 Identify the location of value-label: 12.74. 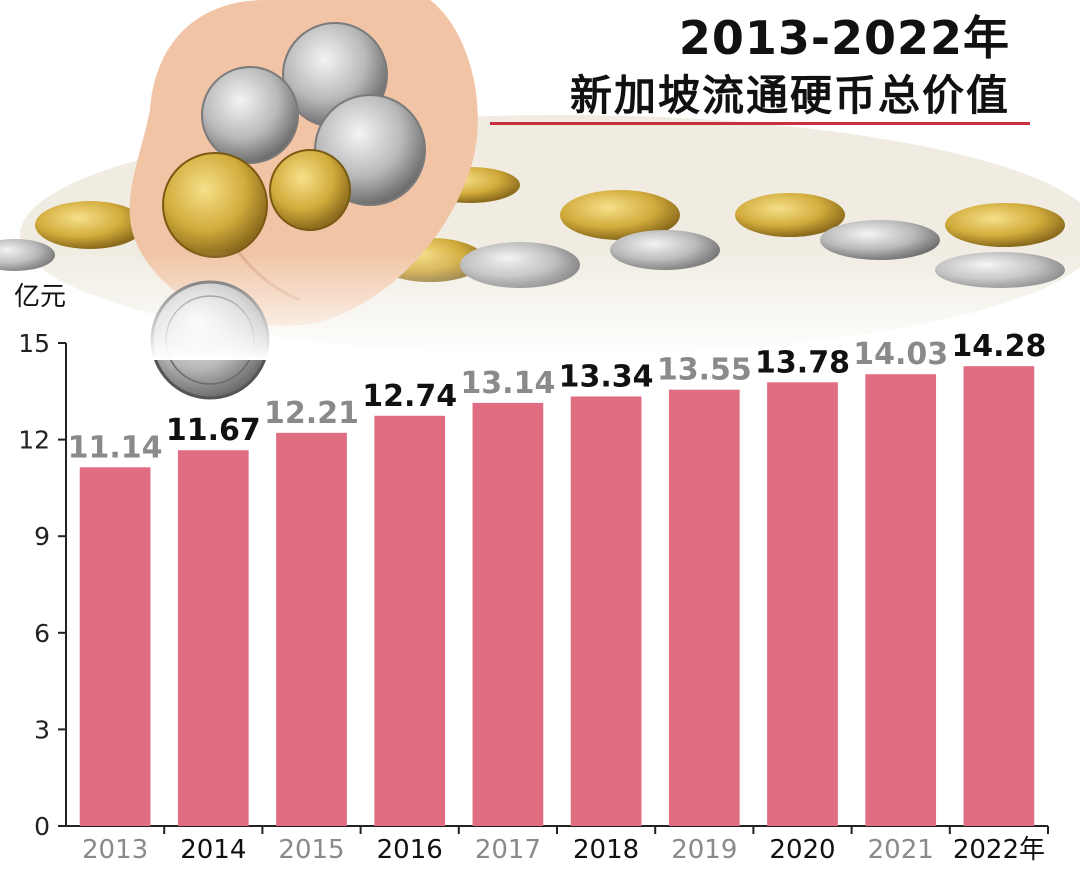
(409, 396).